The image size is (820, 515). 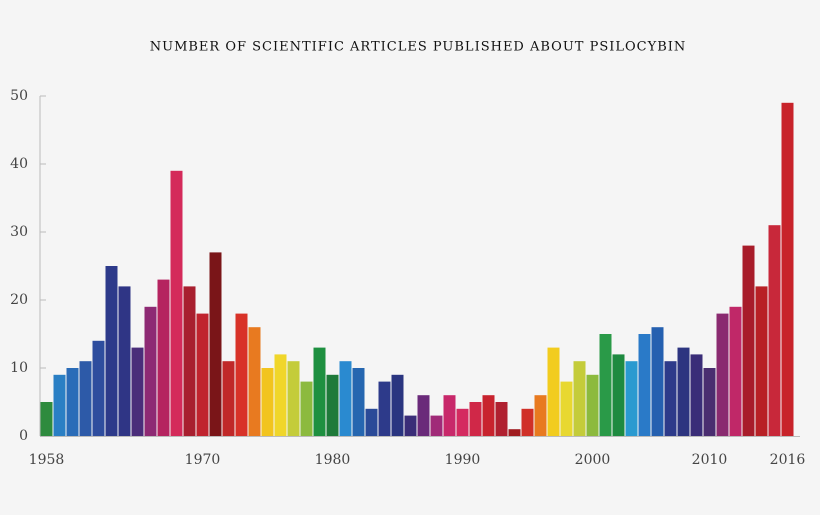 I want to click on y-tick-label: 20, so click(x=19, y=300).